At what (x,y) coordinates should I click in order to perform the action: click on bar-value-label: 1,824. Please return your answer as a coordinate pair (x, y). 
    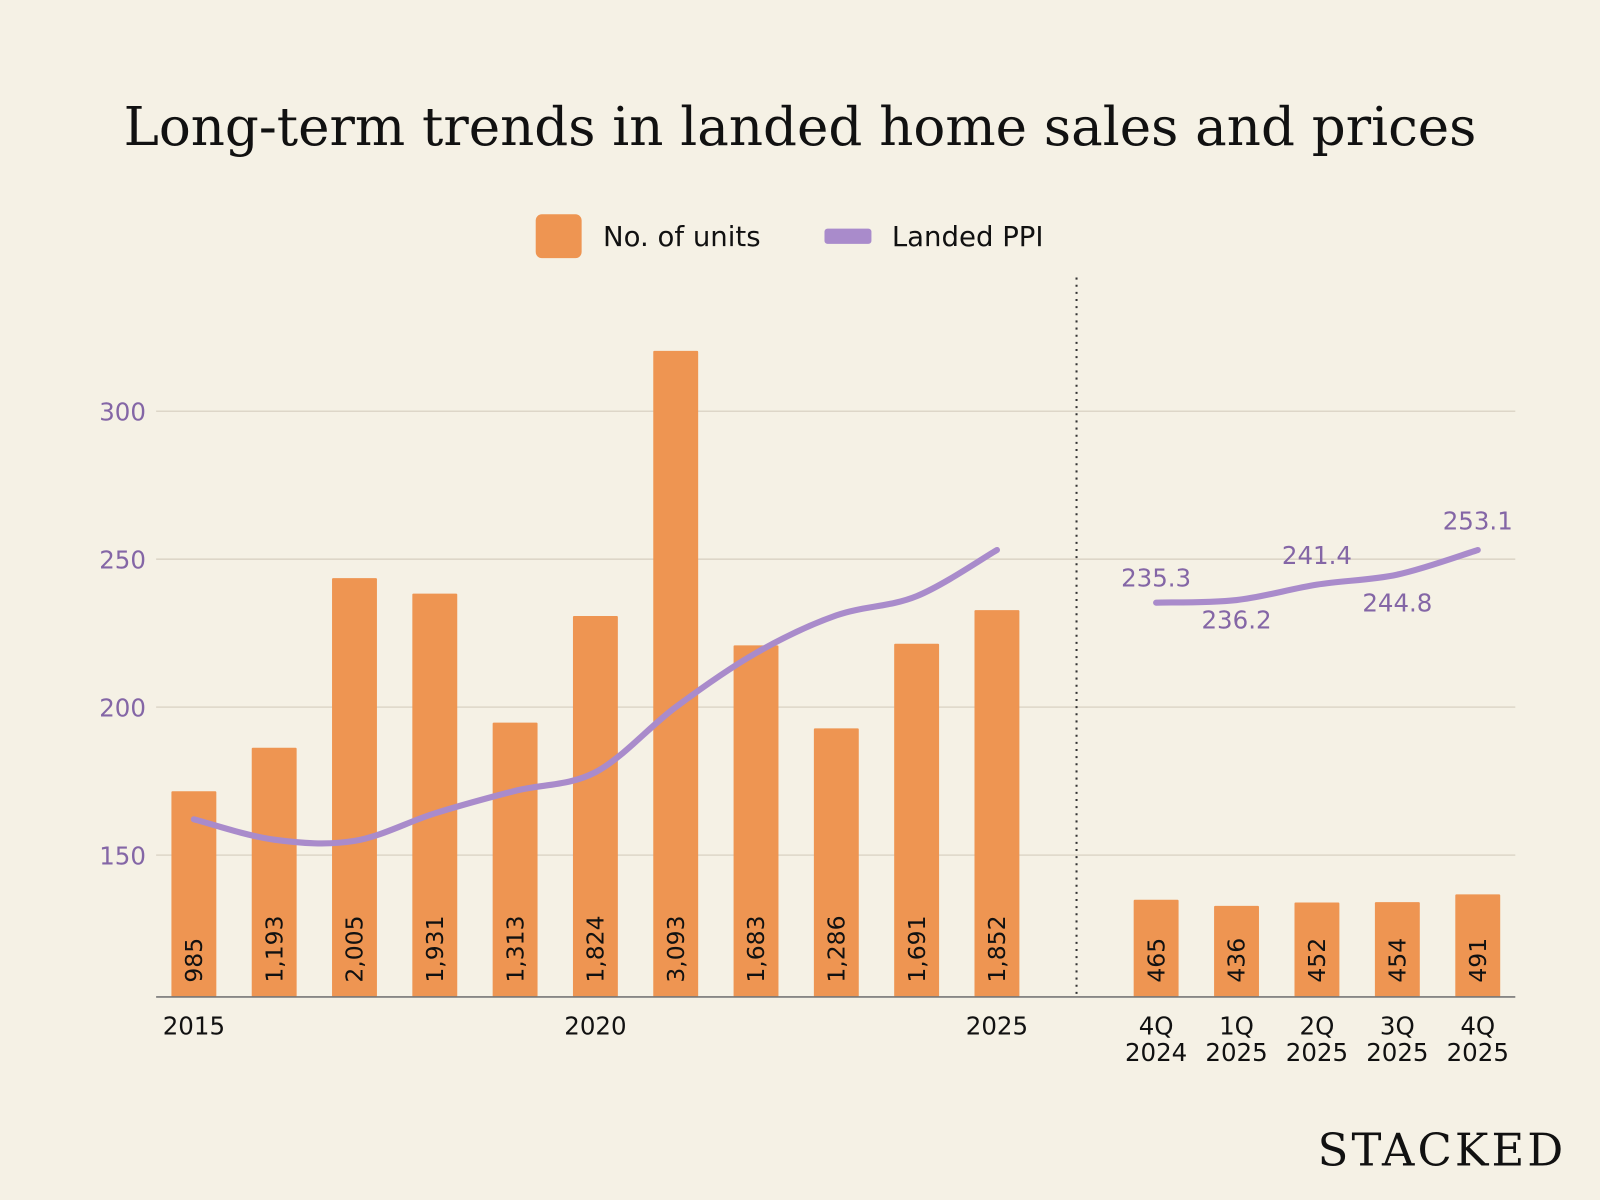
    Looking at the image, I should click on (596, 948).